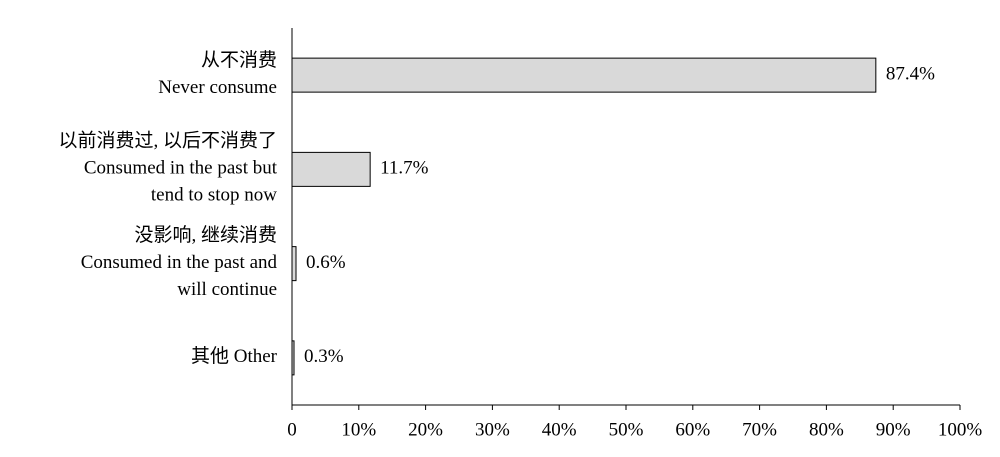 This screenshot has height=457, width=1000. I want to click on x-tick-label: 70%, so click(759, 429).